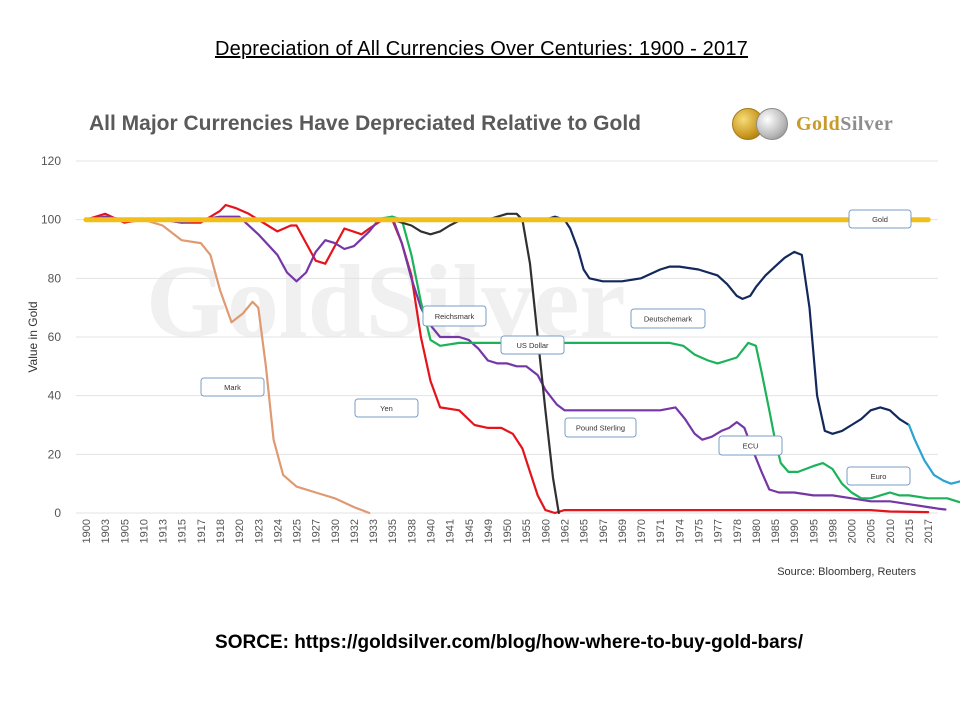 This screenshot has width=960, height=720. I want to click on x-tick-label: 1945, so click(470, 531).